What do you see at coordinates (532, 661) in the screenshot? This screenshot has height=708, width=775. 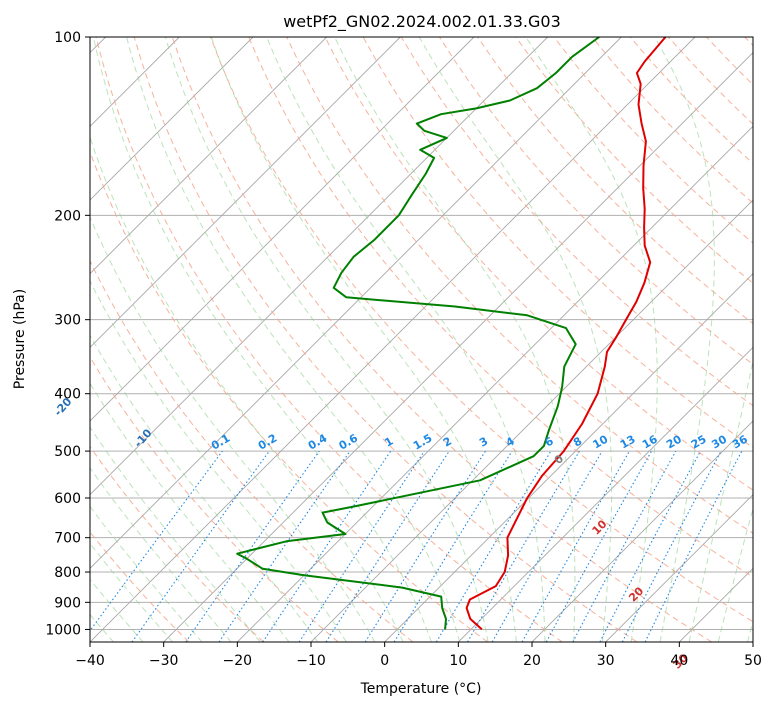 I see `x-tick-label: 20` at bounding box center [532, 661].